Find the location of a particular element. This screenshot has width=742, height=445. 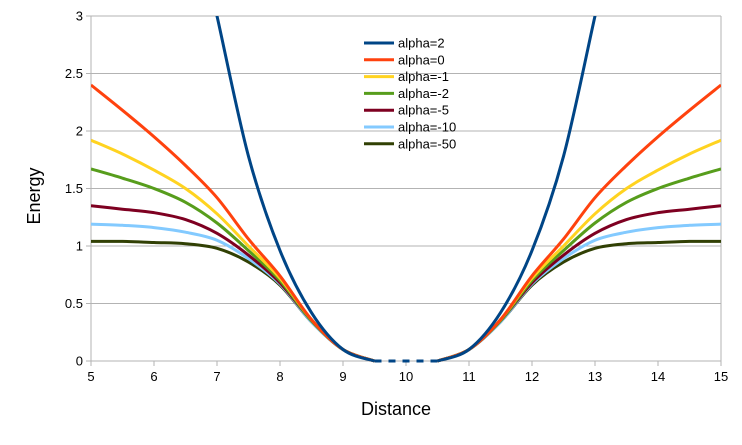

legend-label: alpha=-50 is located at coordinates (427, 143).